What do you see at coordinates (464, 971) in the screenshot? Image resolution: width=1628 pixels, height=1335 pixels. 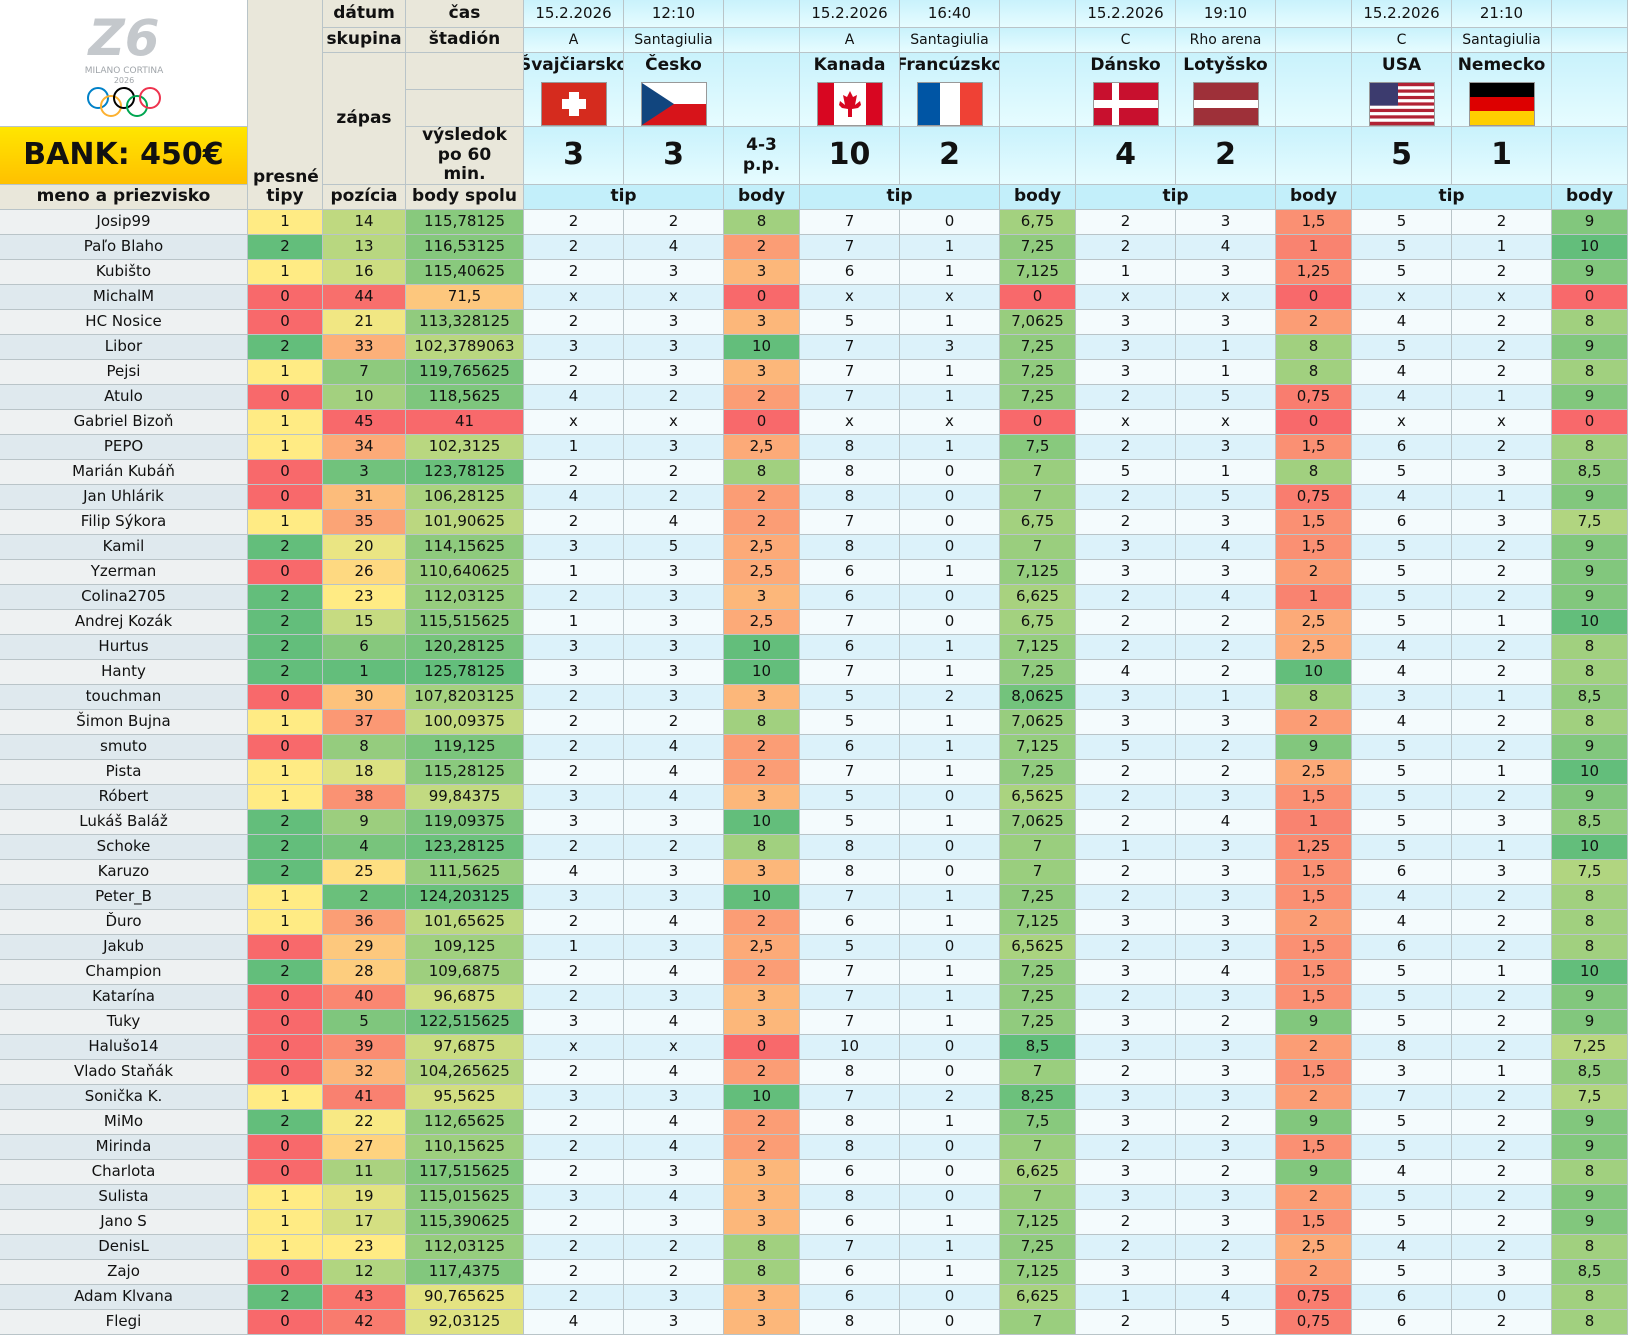 I see `total-points-text: 109,6875` at bounding box center [464, 971].